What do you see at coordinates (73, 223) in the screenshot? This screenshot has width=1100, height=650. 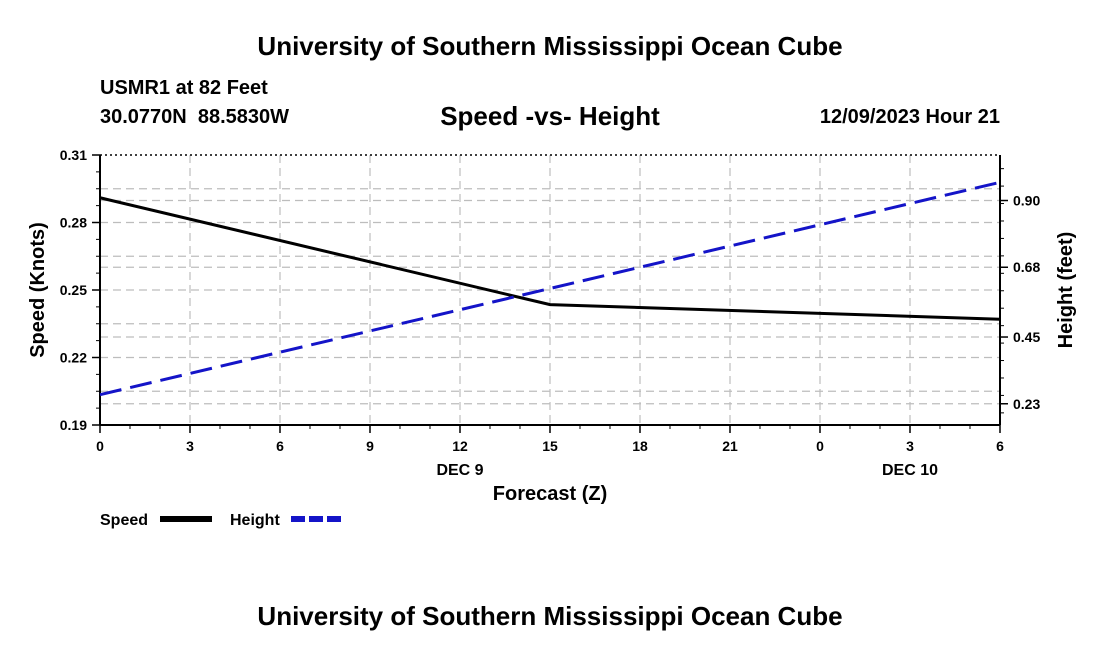 I see `y-tick-label: 0.28` at bounding box center [73, 223].